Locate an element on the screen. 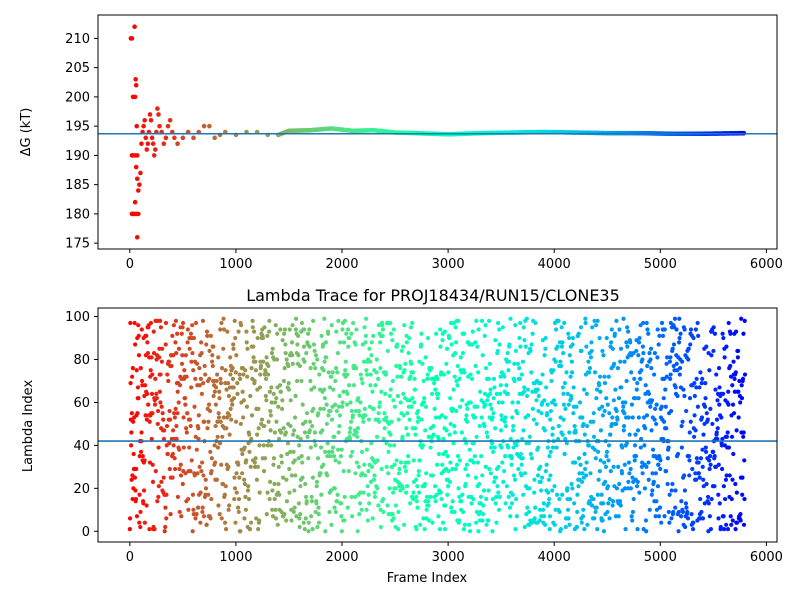 The image size is (800, 600). delta-g-x-tick-label: 6000 is located at coordinates (766, 264).